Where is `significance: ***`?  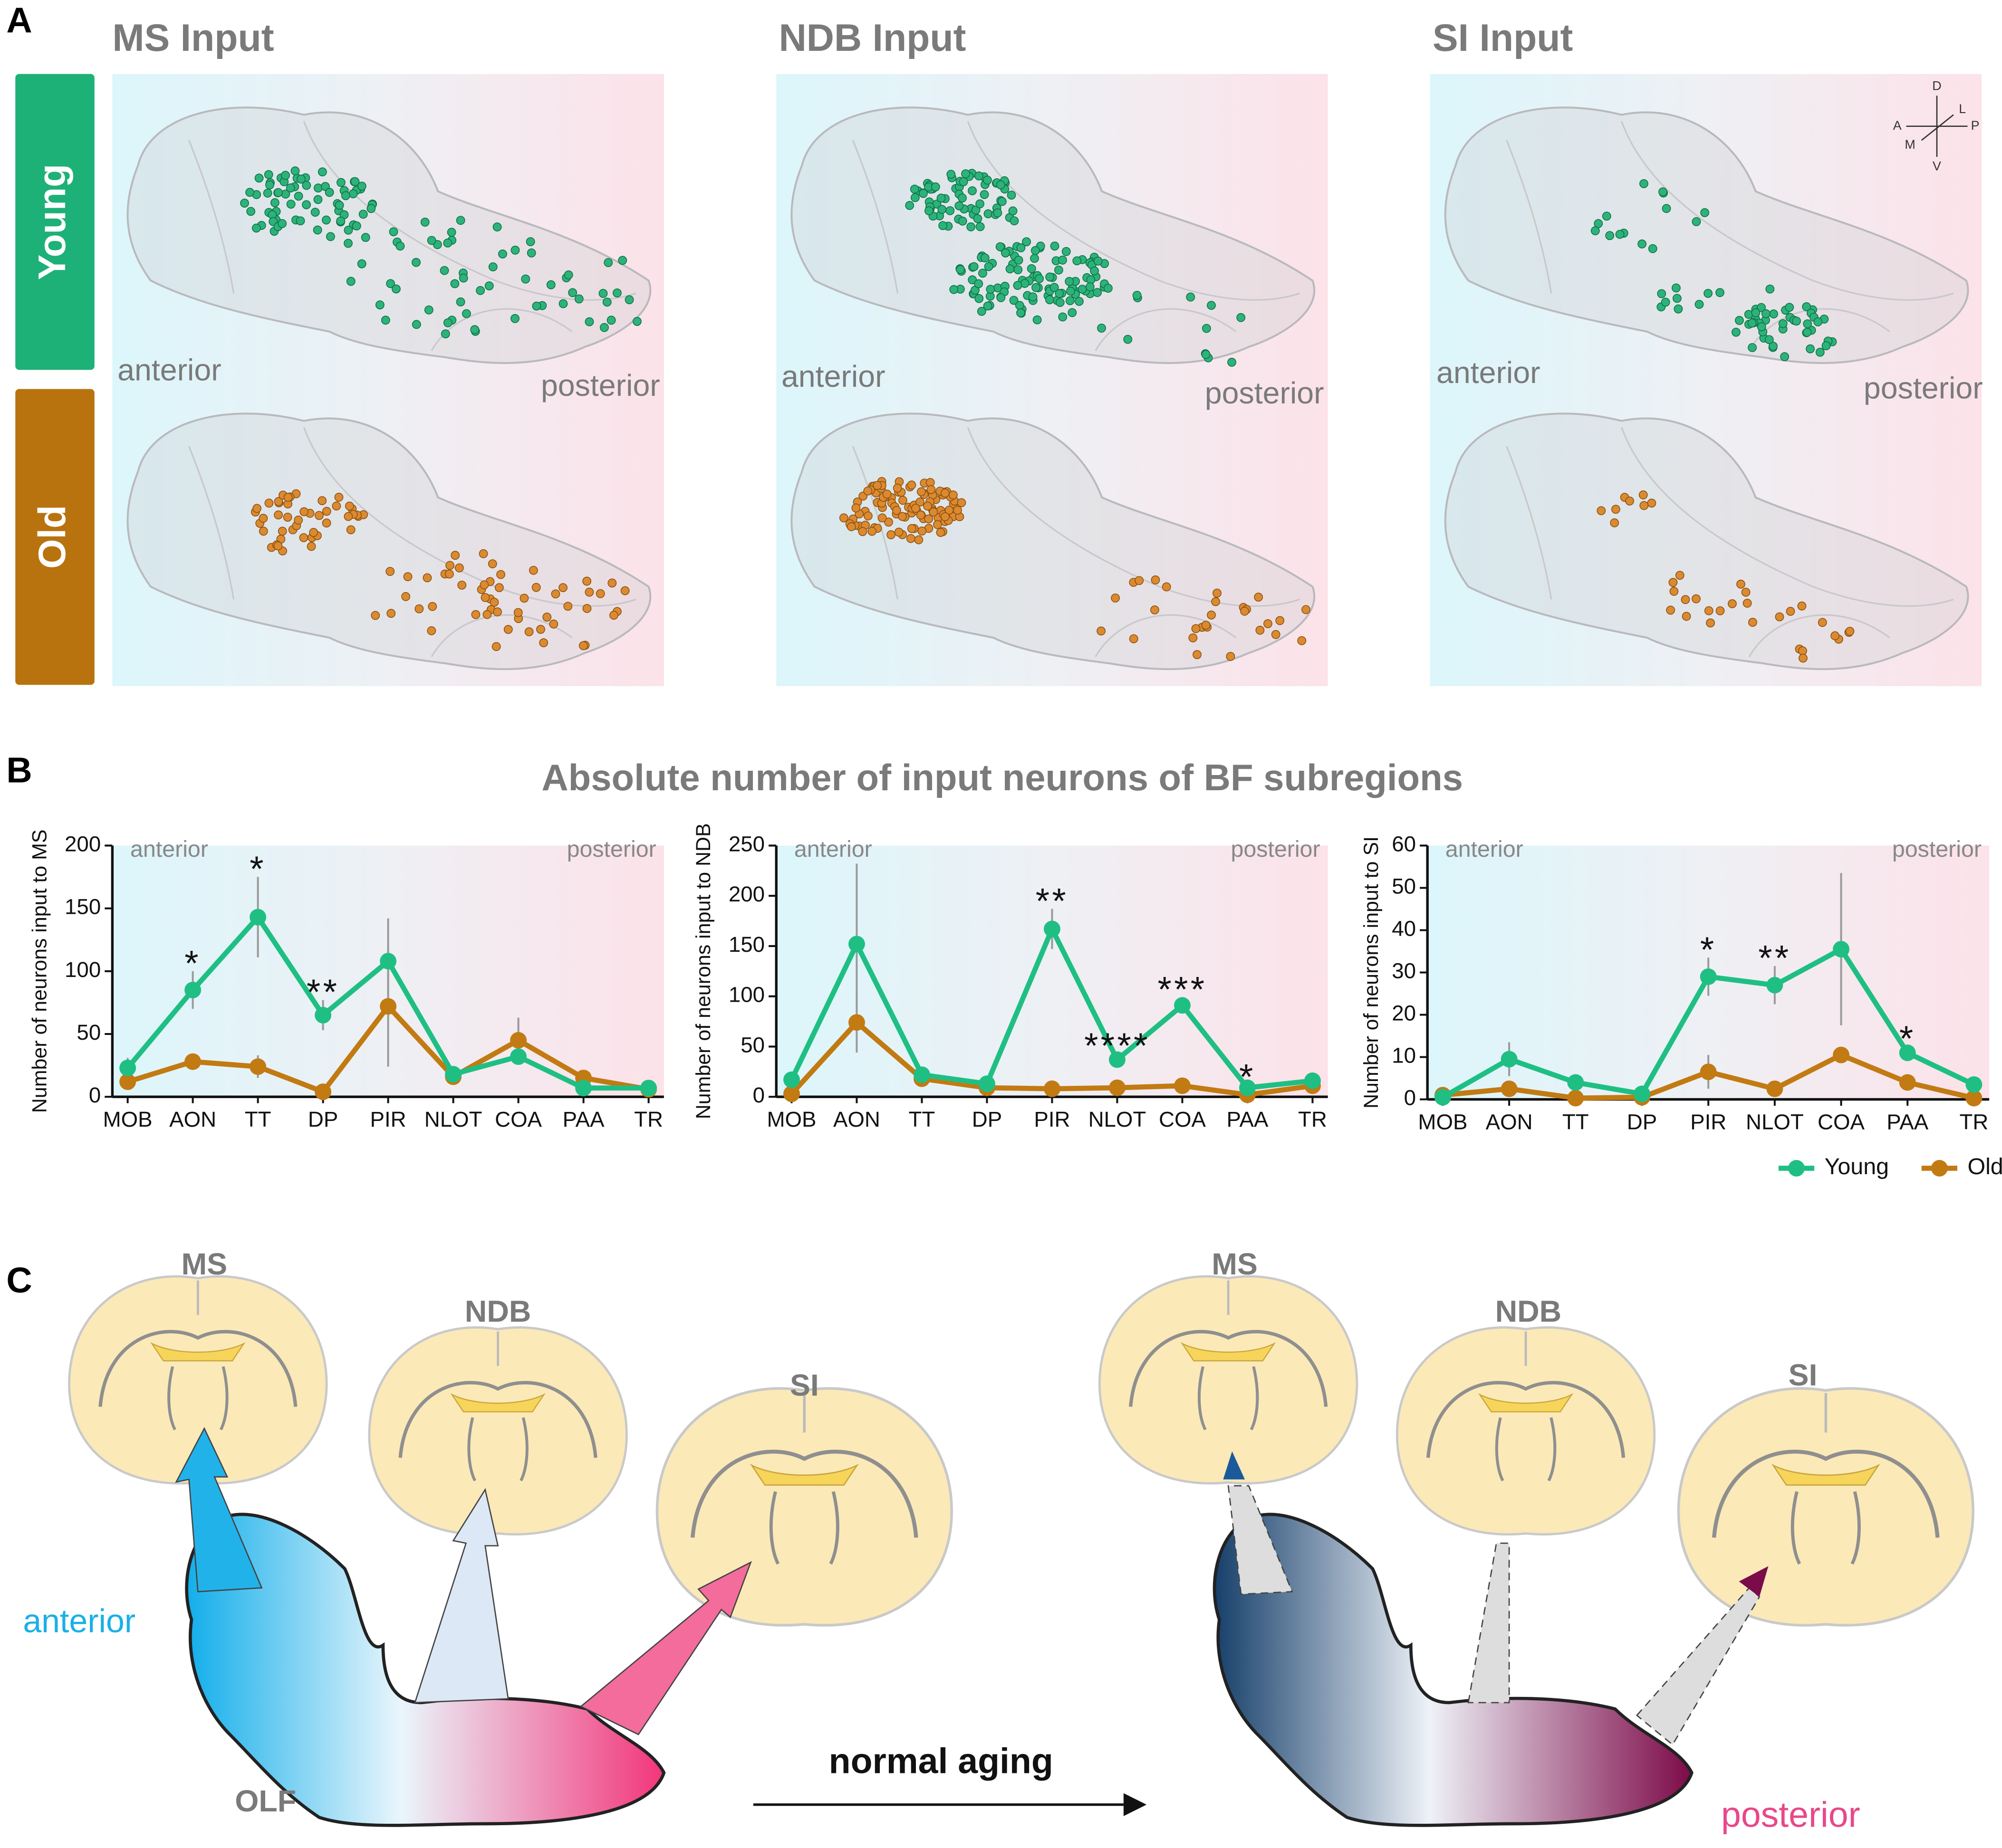
significance: *** is located at coordinates (1182, 989).